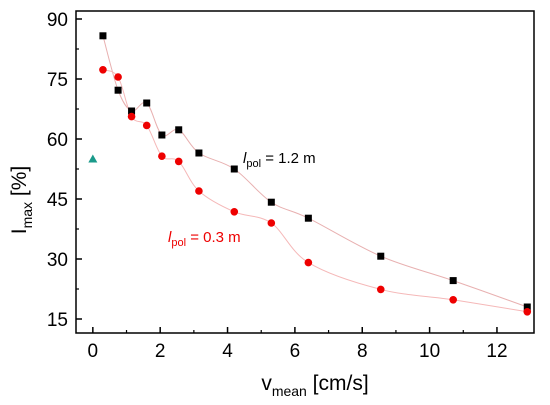  Describe the element at coordinates (362, 351) in the screenshot. I see `x-tick-label: 8` at that location.